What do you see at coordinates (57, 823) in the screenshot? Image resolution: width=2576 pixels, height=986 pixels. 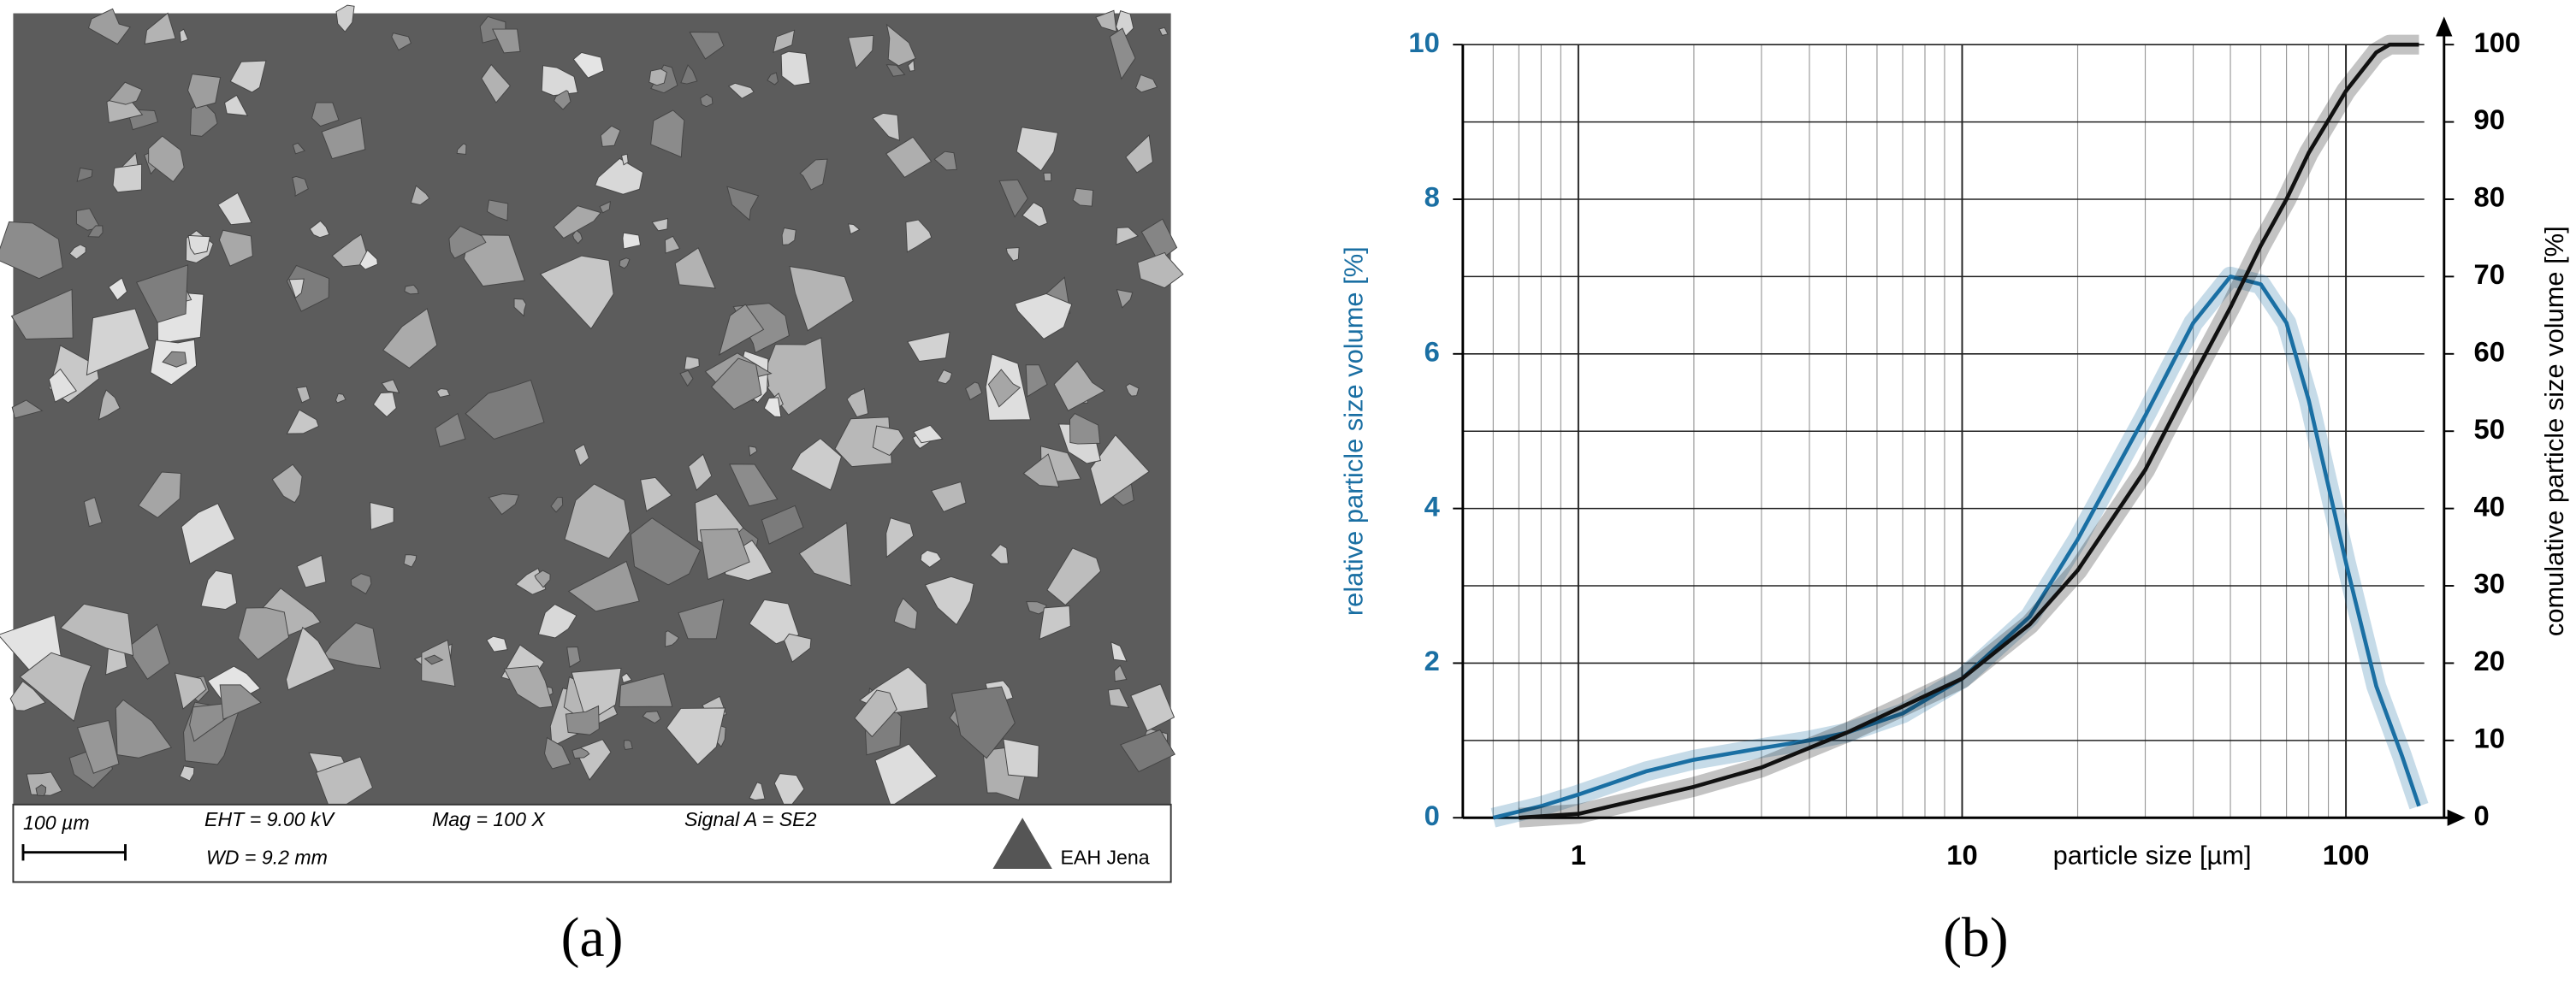 I see `scale-bar-label: 100 µm` at bounding box center [57, 823].